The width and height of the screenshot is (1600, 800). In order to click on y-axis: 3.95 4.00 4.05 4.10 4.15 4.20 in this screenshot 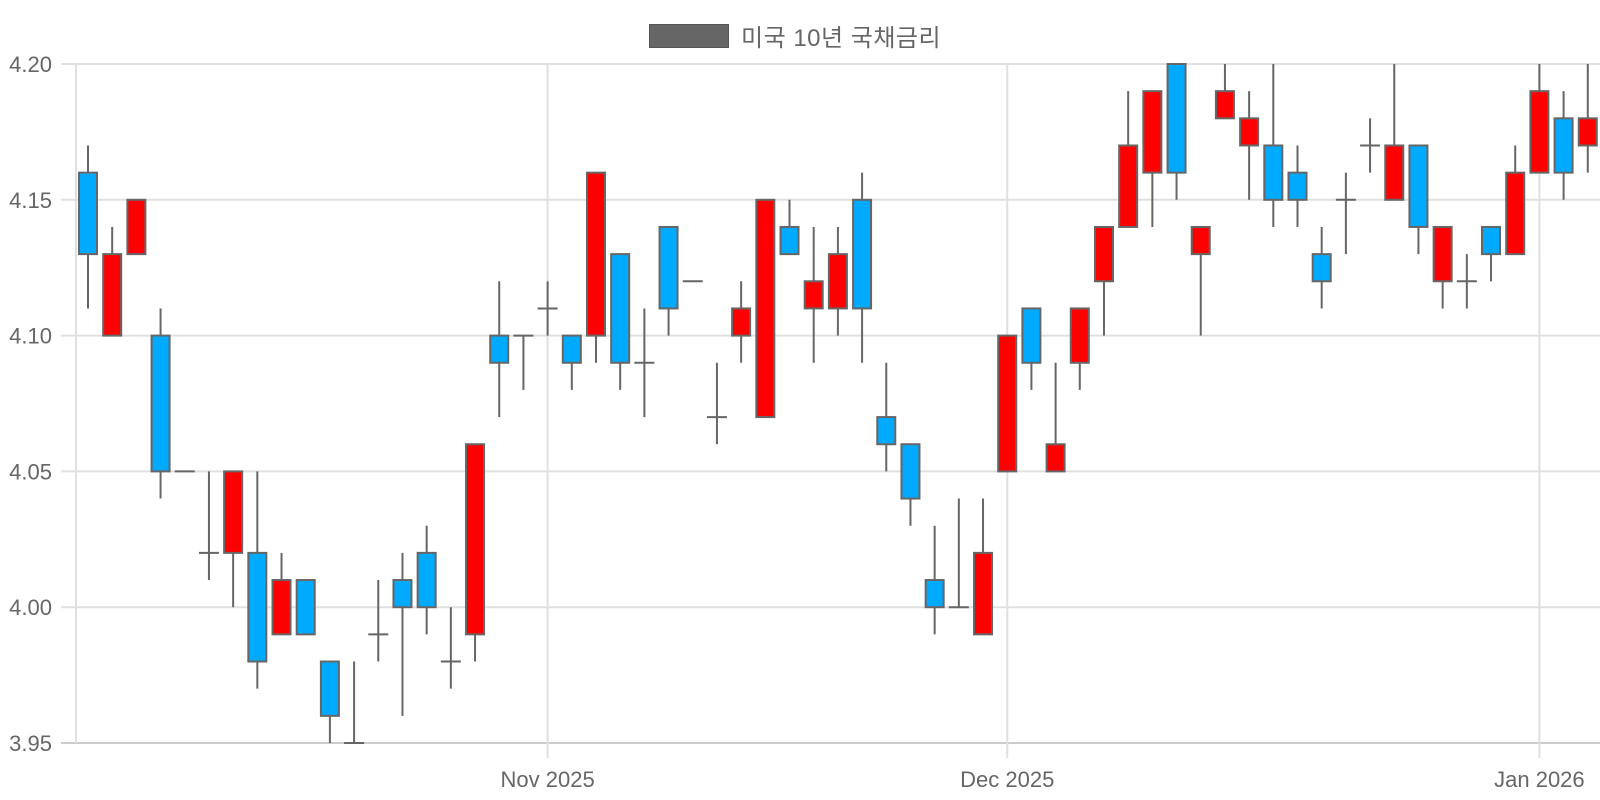, I will do `click(30, 404)`.